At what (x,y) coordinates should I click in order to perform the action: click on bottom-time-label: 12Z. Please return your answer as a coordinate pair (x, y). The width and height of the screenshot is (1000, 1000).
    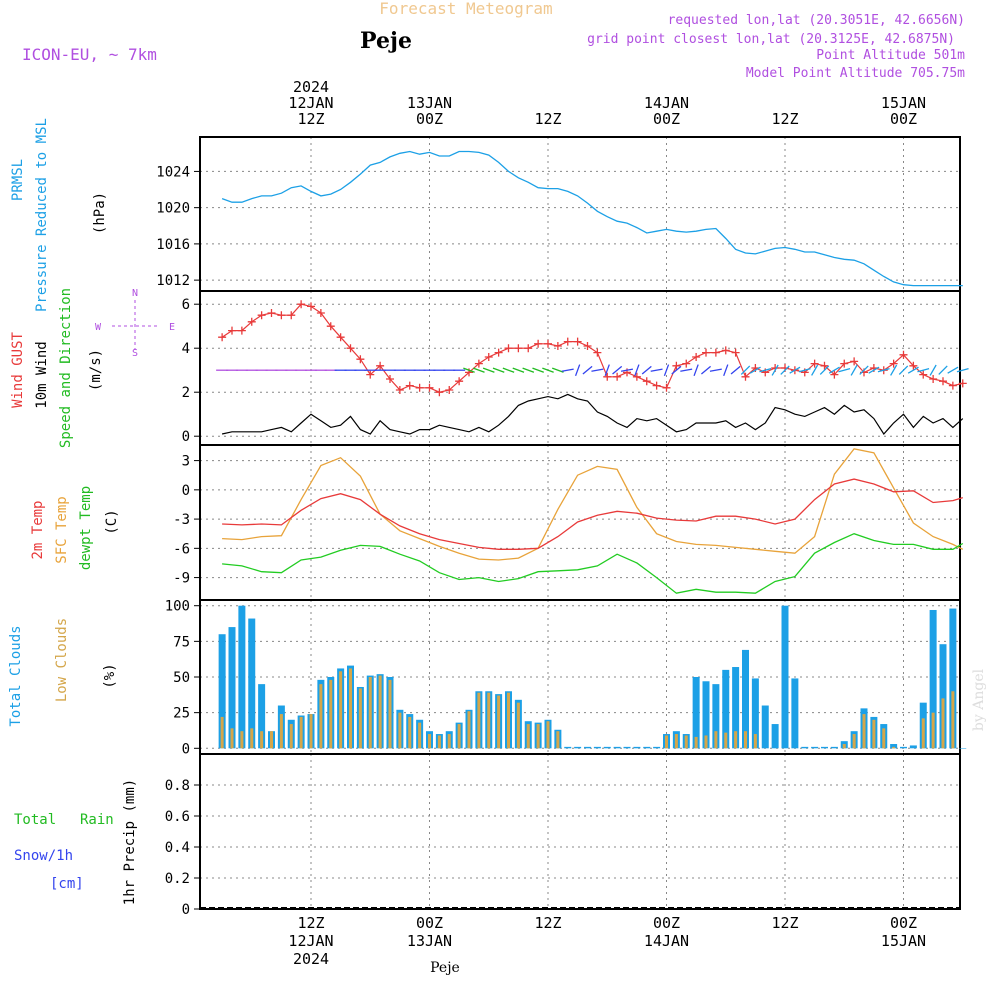
    Looking at the image, I should click on (784, 923).